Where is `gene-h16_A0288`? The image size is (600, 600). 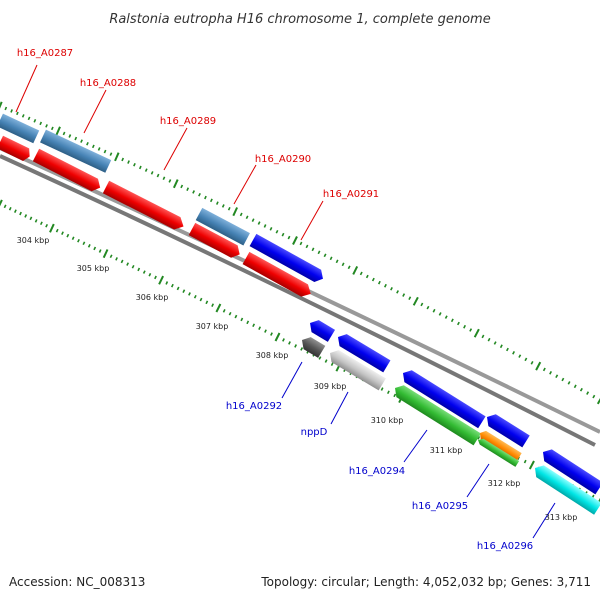 gene-h16_A0288 is located at coordinates (76, 151).